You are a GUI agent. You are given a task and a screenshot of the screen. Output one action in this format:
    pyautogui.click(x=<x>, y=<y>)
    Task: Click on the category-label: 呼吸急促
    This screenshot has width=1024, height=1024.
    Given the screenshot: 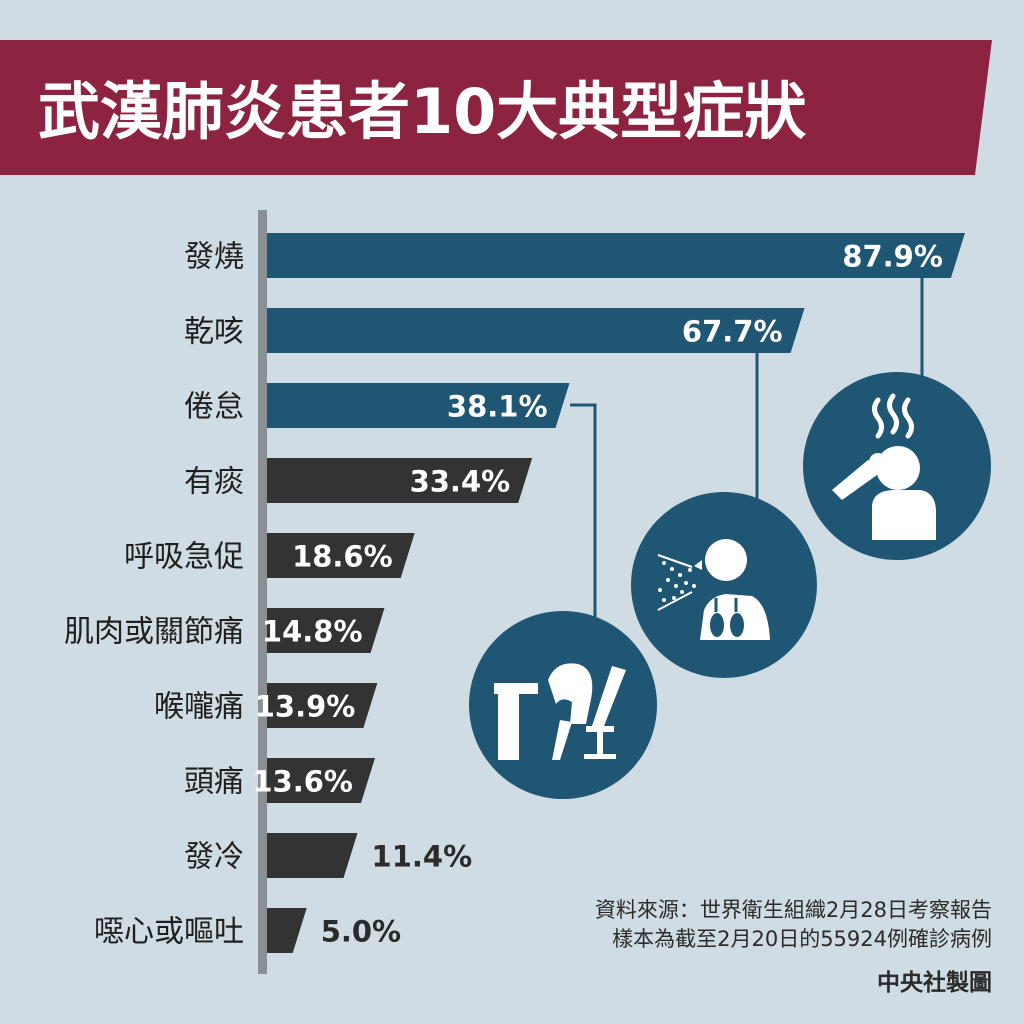 What is the action you would take?
    pyautogui.click(x=184, y=557)
    